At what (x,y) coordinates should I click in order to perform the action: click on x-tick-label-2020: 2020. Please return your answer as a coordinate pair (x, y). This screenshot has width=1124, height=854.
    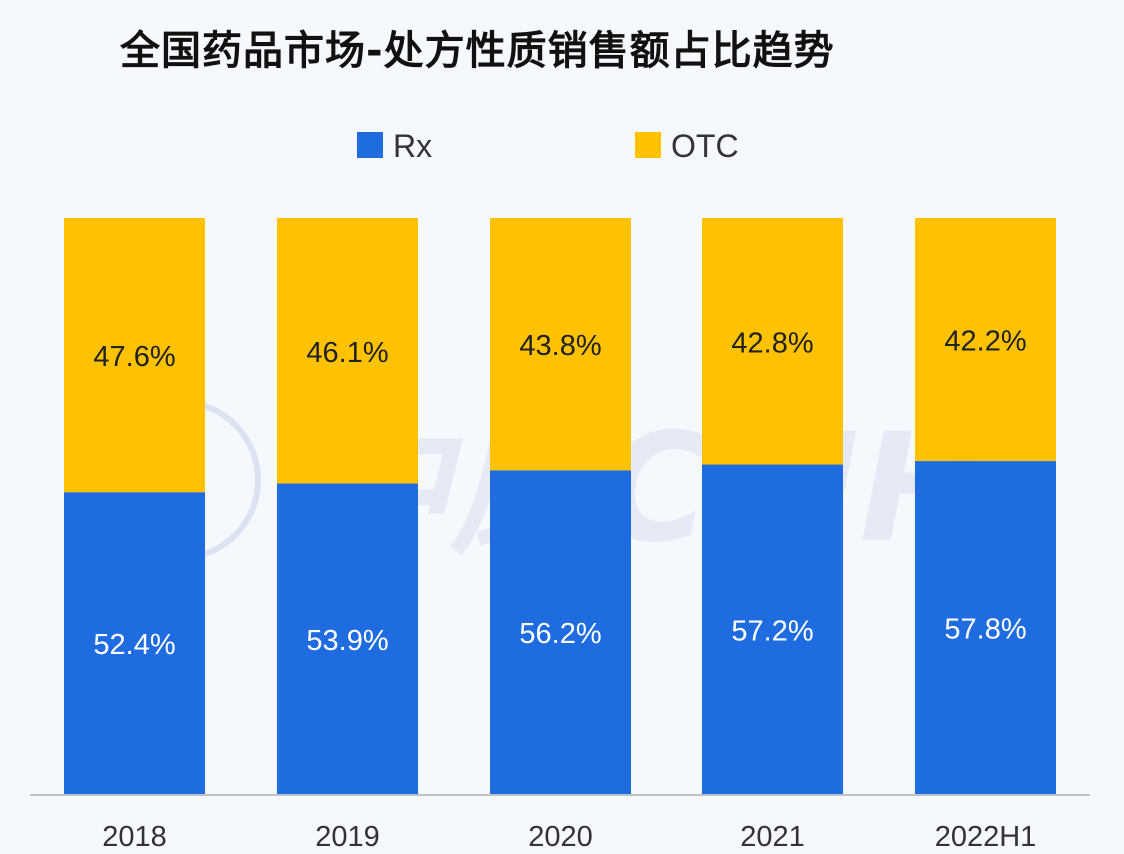
    Looking at the image, I should click on (560, 837).